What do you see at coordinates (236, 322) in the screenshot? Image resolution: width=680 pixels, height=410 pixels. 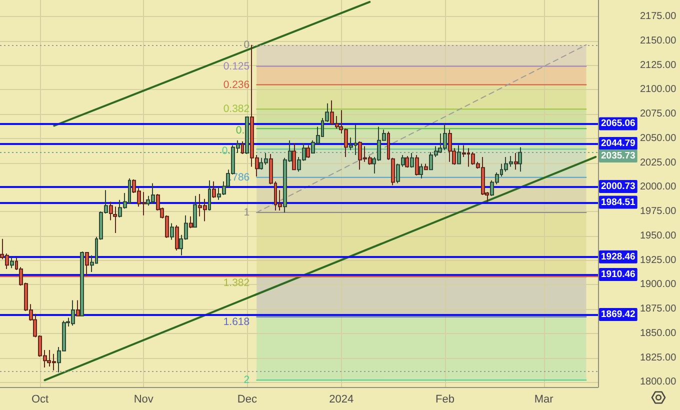 I see `series-label: 1.618` at bounding box center [236, 322].